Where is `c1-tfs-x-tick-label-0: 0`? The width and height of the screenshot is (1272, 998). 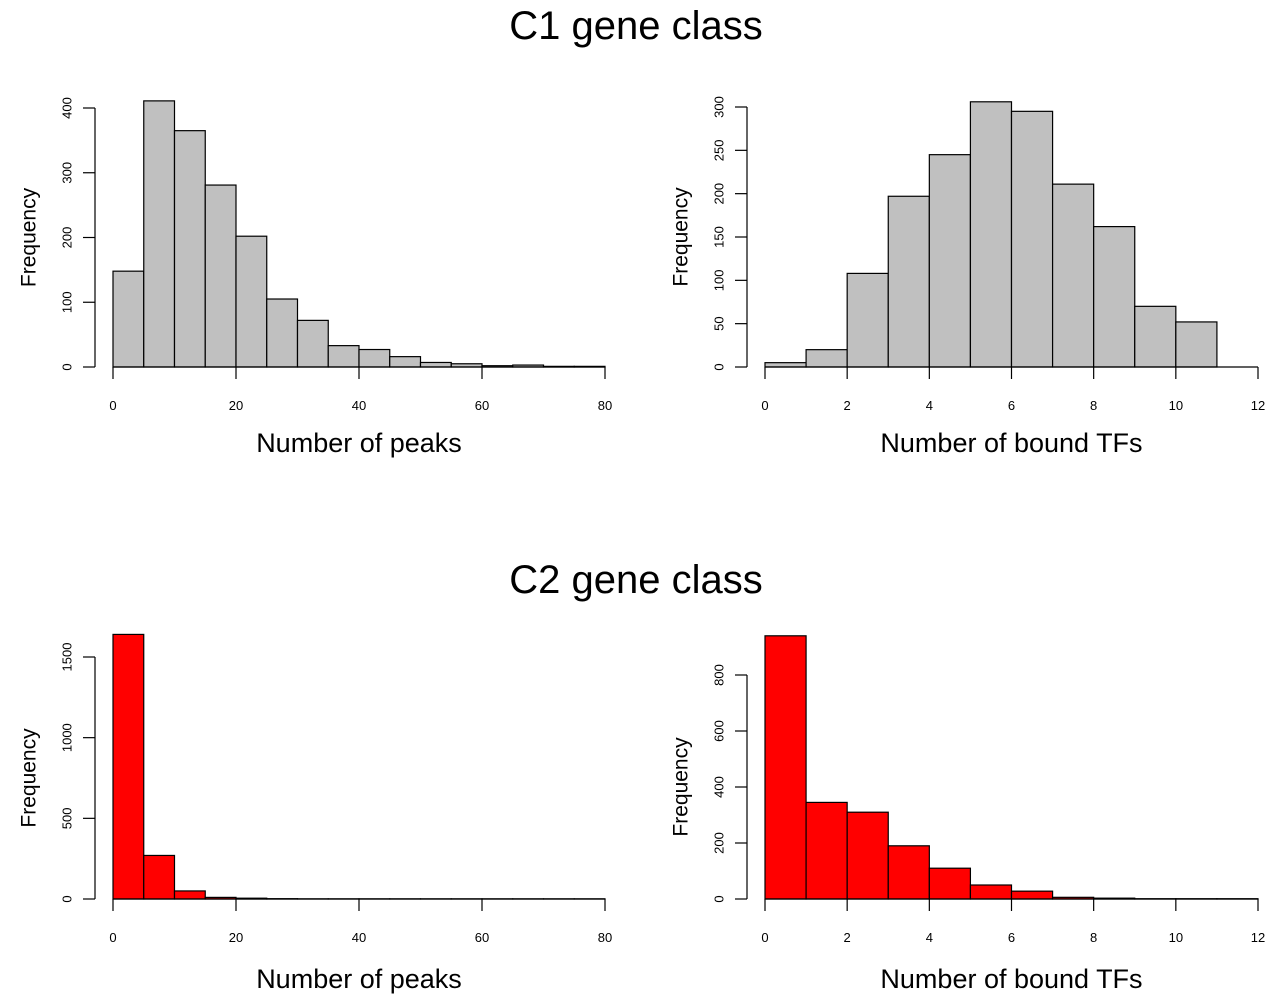
c1-tfs-x-tick-label-0: 0 is located at coordinates (764, 405).